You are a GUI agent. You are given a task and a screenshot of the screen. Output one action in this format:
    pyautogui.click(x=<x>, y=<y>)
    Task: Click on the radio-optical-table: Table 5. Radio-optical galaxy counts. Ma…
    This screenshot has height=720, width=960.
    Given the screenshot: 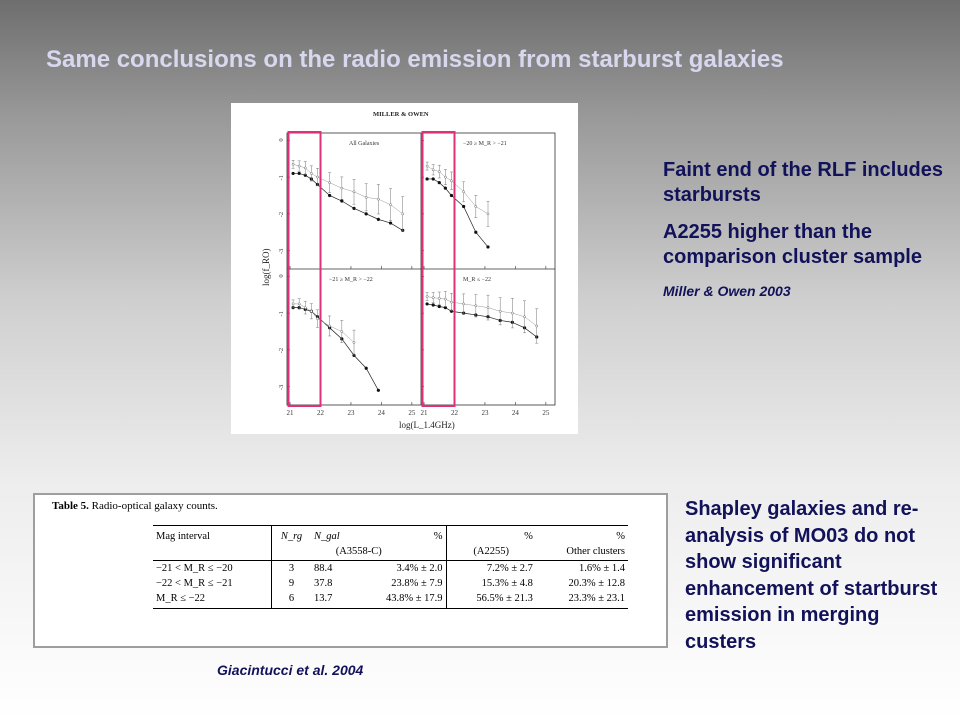 What is the action you would take?
    pyautogui.click(x=350, y=570)
    